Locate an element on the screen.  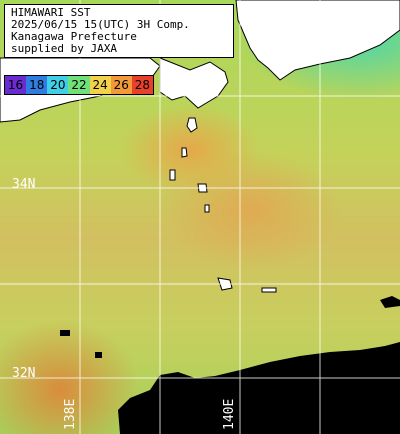
lon-label-140e: 140E is located at coordinates (229, 414).